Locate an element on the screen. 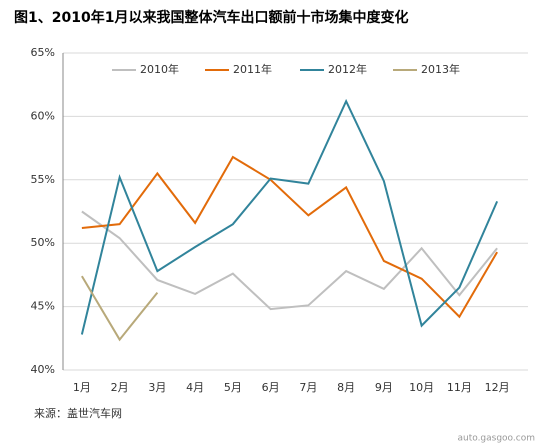  x-tick-label: 12月 is located at coordinates (497, 387).